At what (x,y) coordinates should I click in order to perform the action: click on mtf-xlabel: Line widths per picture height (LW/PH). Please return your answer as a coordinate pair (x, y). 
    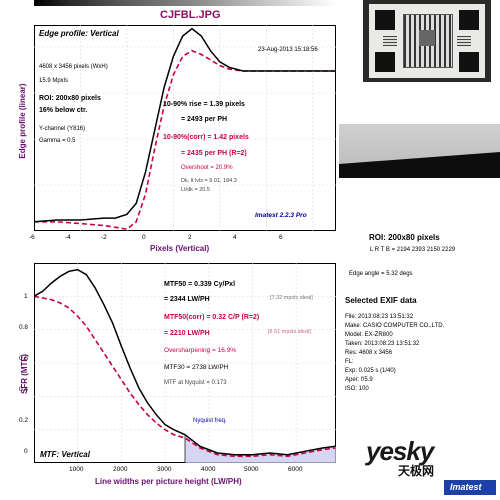
    Looking at the image, I should click on (168, 481).